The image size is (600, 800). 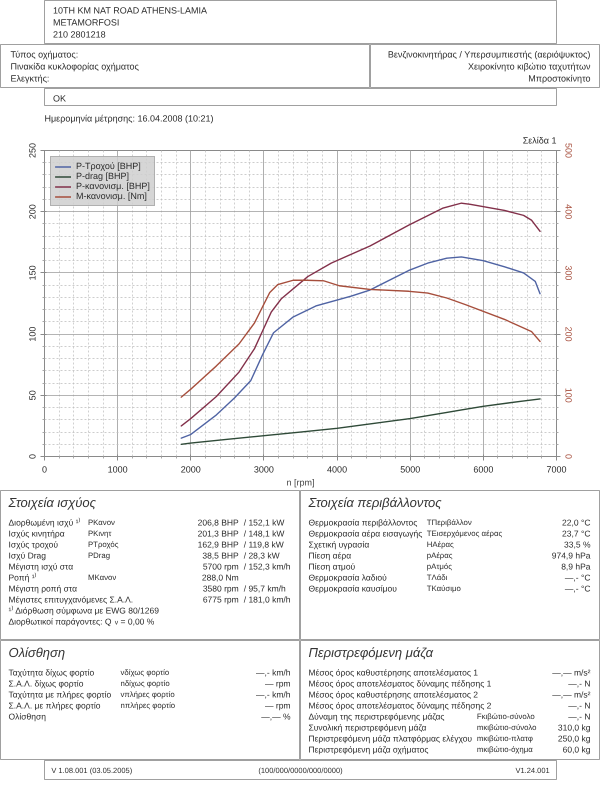 What do you see at coordinates (33, 150) in the screenshot?
I see `y-tick-label: 250` at bounding box center [33, 150].